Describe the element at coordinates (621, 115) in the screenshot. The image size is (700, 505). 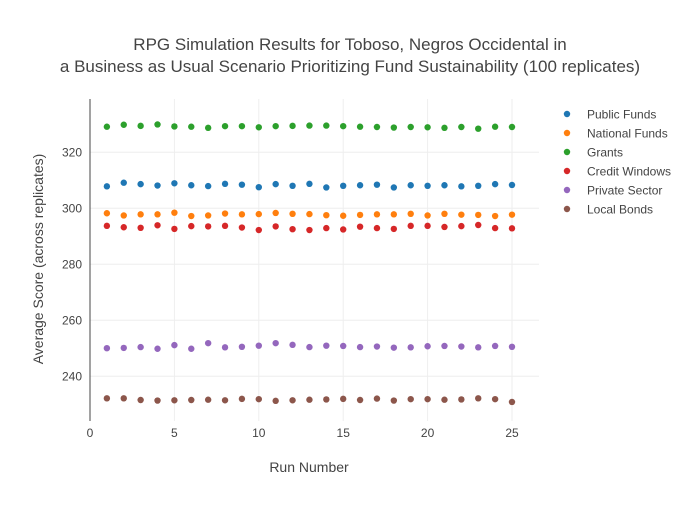
I see `legend-label-public-funds: Public Funds` at that location.